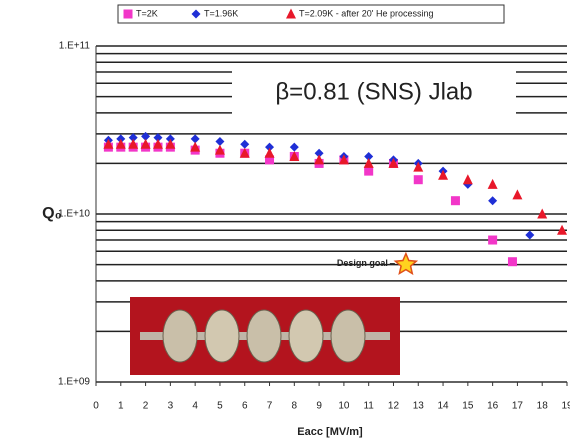  Describe the element at coordinates (146, 406) in the screenshot. I see `x-tick-label: 2` at that location.